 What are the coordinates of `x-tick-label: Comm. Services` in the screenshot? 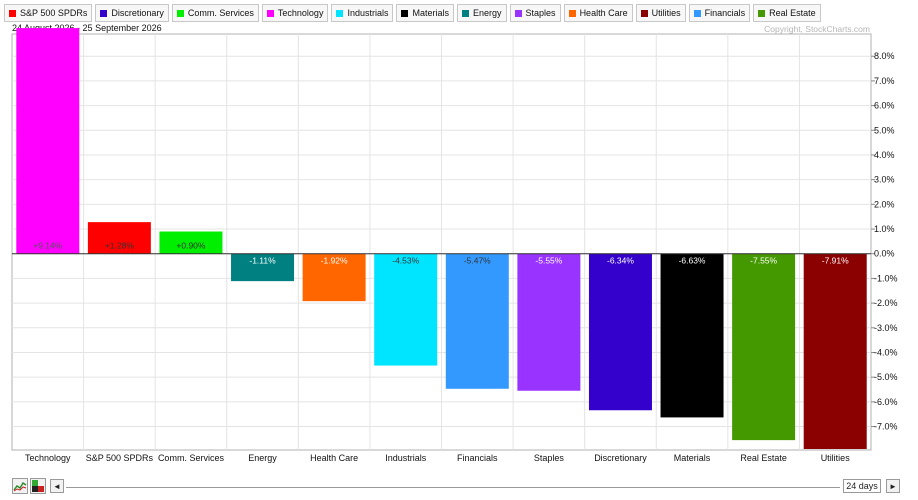 It's located at (191, 458).